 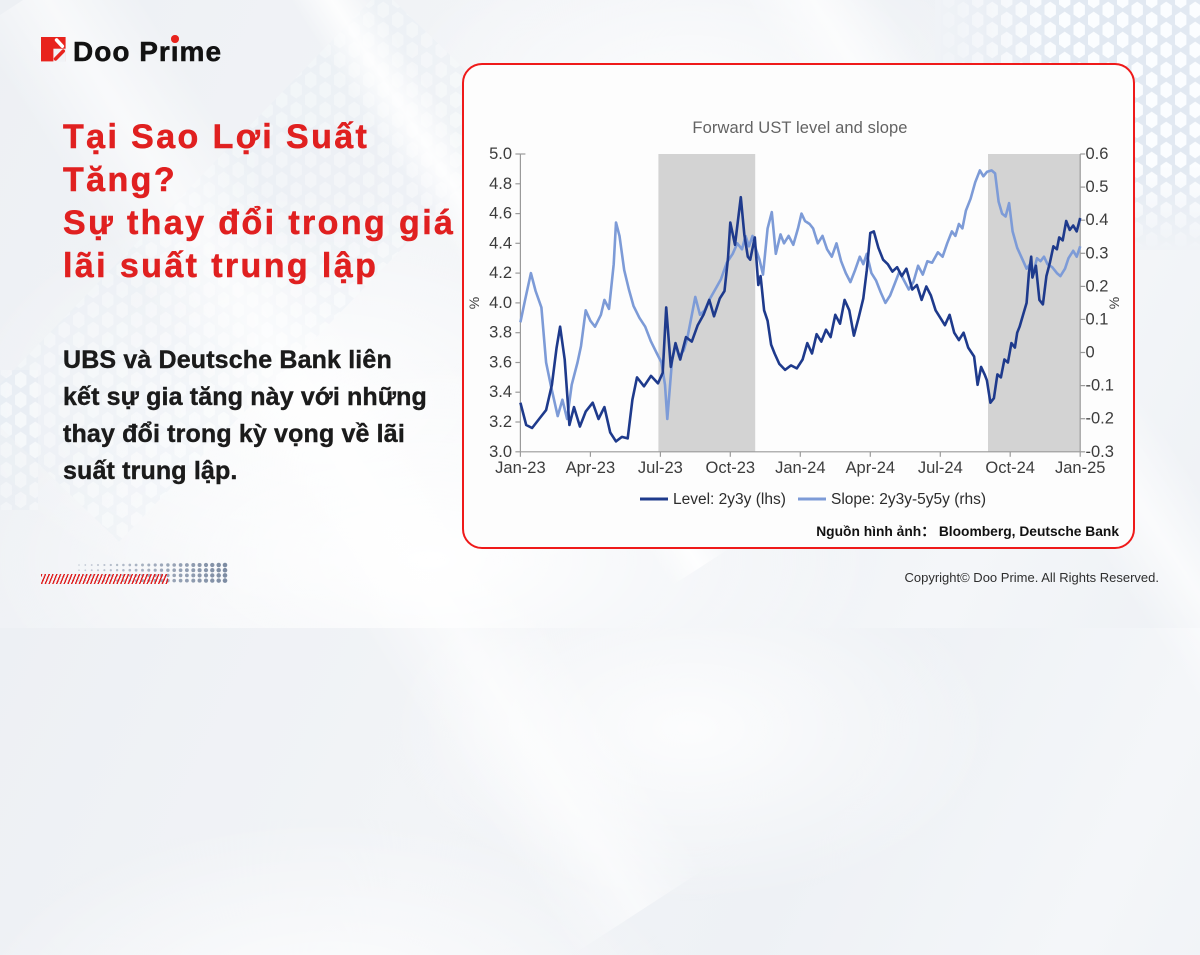 I want to click on svg-text: 3.8, so click(x=500, y=333).